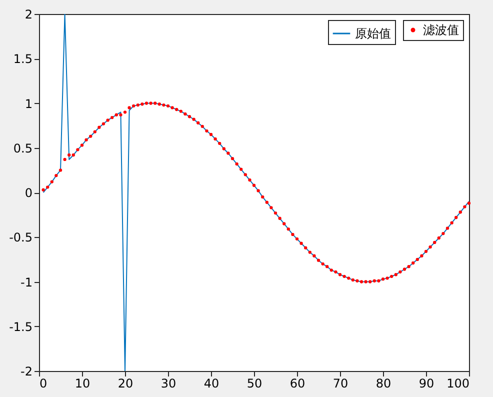  I want to click on x-tick-label: 70, so click(340, 383).